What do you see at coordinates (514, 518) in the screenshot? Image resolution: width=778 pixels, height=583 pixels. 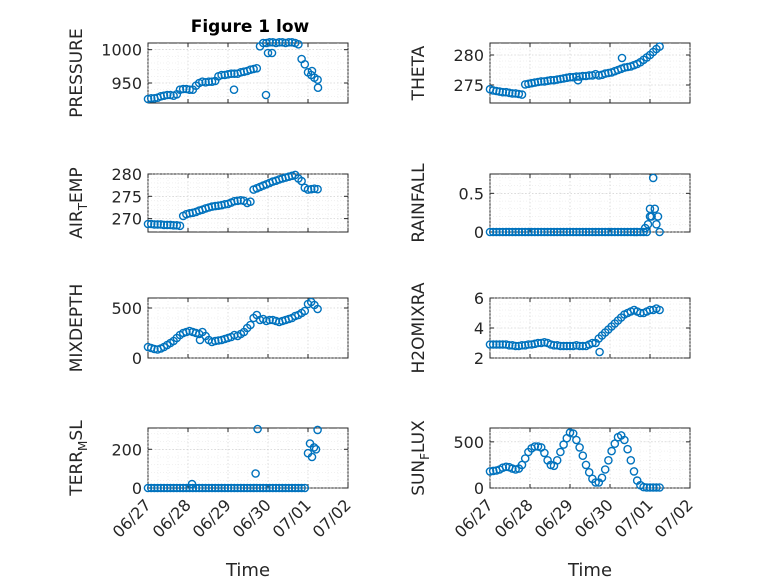 I see `x-tick-label: 06/28` at bounding box center [514, 518].